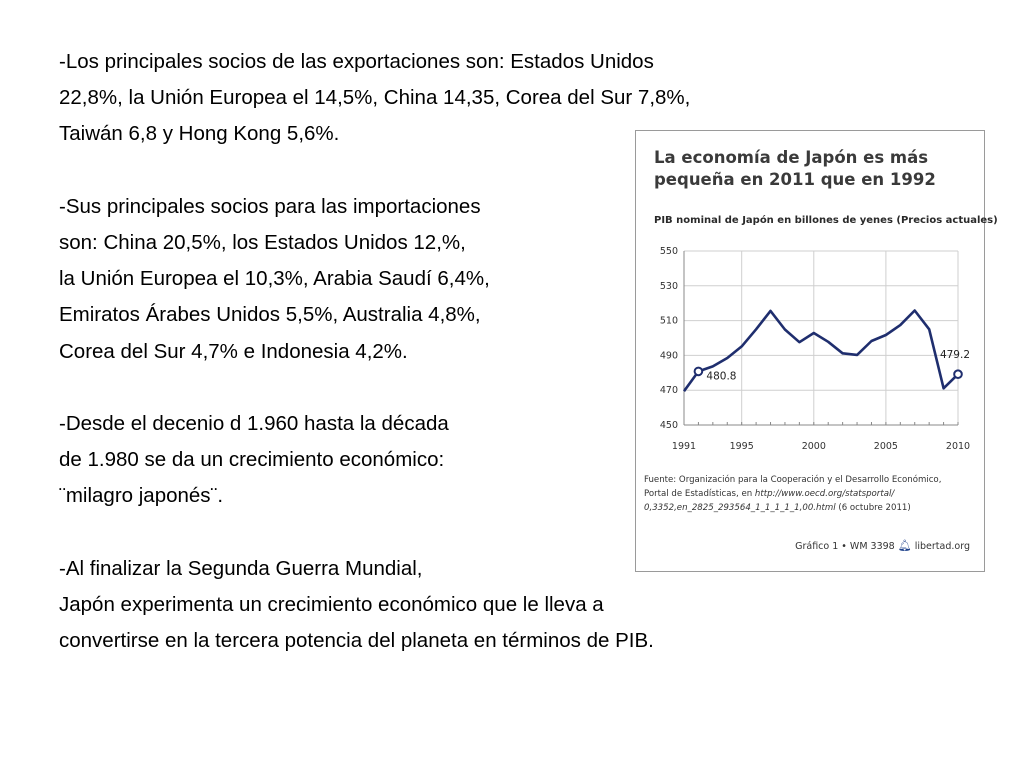 The width and height of the screenshot is (1024, 768). Describe the element at coordinates (721, 376) in the screenshot. I see `data-label: 480.8` at that location.